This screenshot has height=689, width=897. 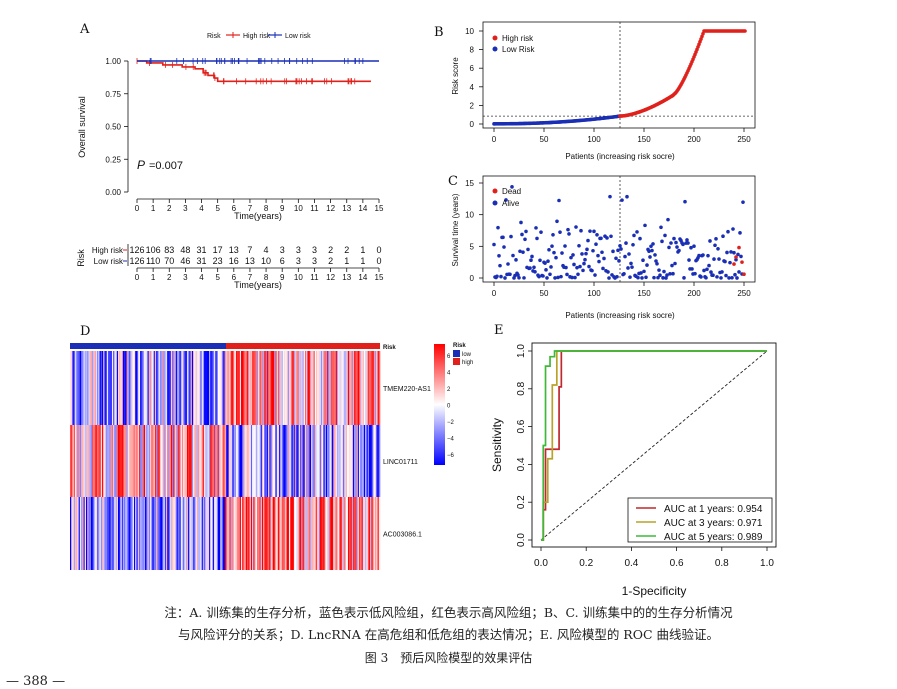 What do you see at coordinates (250, 208) in the screenshot?
I see `km-x-tick-label: 7` at bounding box center [250, 208].